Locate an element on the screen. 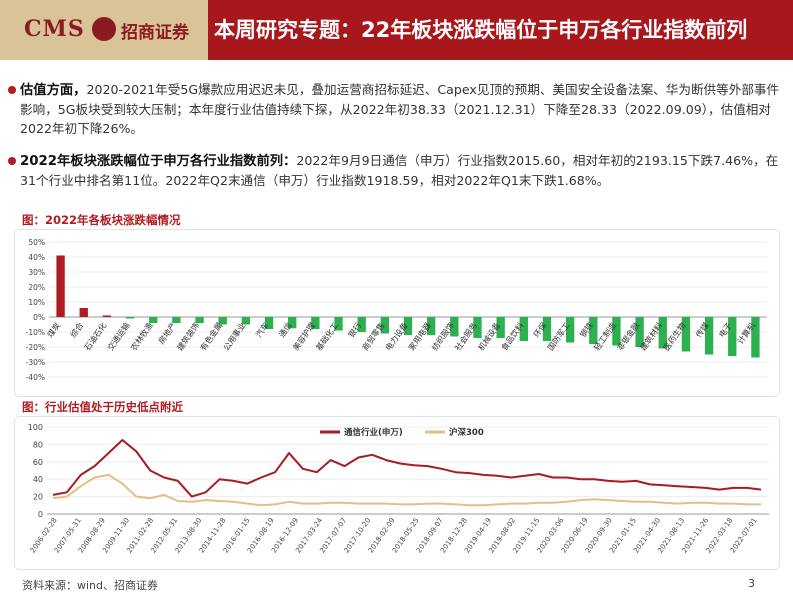 This screenshot has height=595, width=793. bar-y-tick-label: -10% is located at coordinates (35, 332).